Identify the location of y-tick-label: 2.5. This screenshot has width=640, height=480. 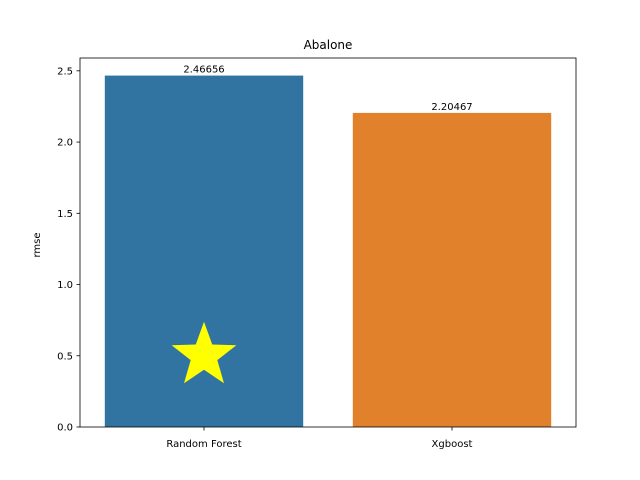
(65, 71).